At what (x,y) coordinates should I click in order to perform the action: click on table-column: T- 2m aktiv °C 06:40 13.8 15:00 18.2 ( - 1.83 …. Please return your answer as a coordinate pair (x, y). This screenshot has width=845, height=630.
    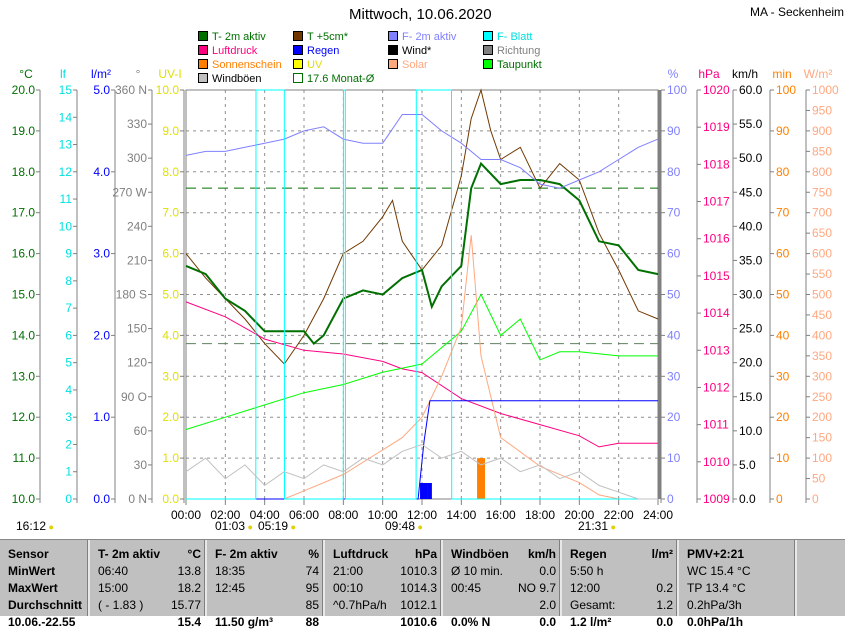
    Looking at the image, I should click on (147, 584).